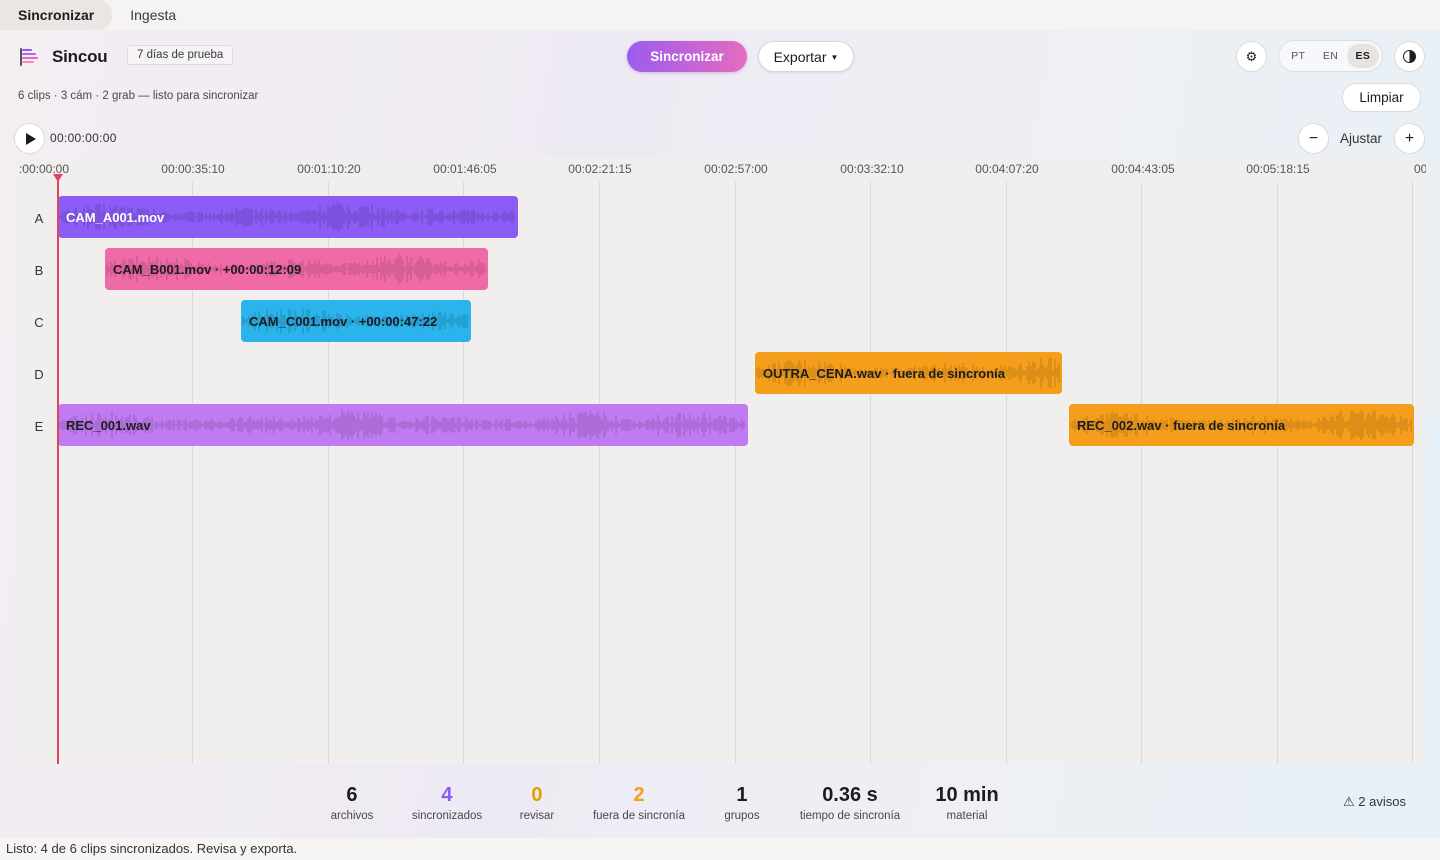  Describe the element at coordinates (352, 795) in the screenshot. I see `stat-value: 6` at that location.